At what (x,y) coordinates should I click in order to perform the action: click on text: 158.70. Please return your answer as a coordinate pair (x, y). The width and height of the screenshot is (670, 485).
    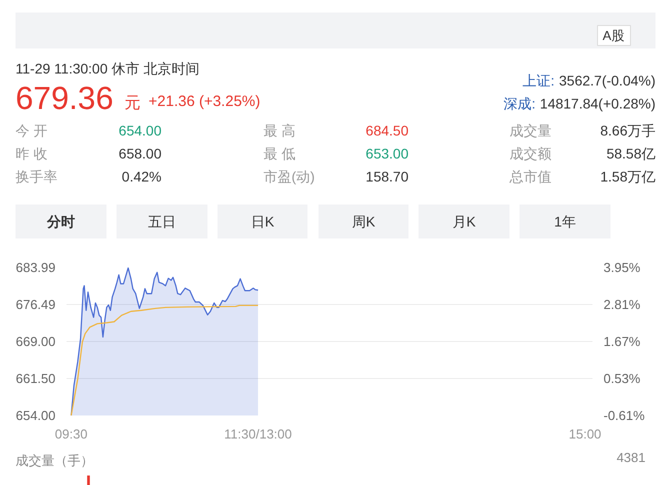
    Looking at the image, I should click on (387, 176).